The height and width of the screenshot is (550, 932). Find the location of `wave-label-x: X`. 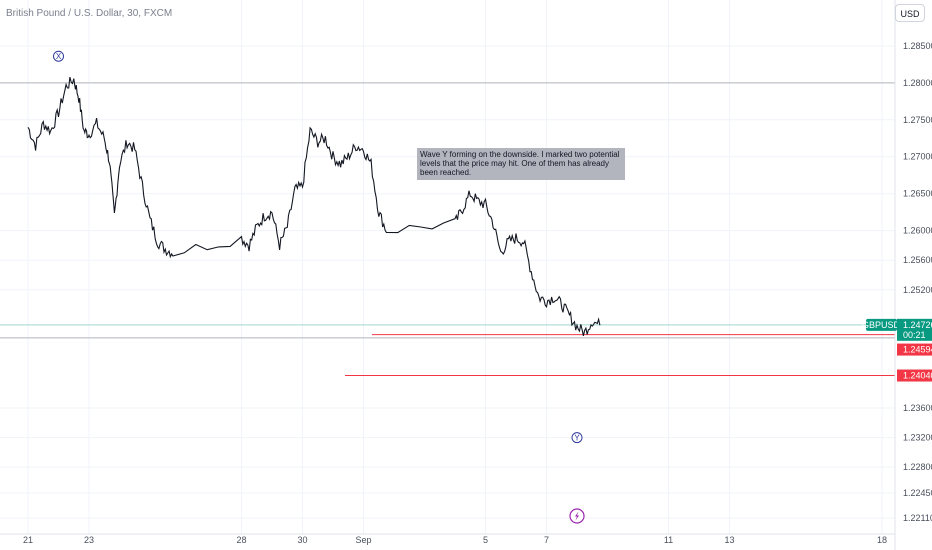

wave-label-x: X is located at coordinates (59, 56).